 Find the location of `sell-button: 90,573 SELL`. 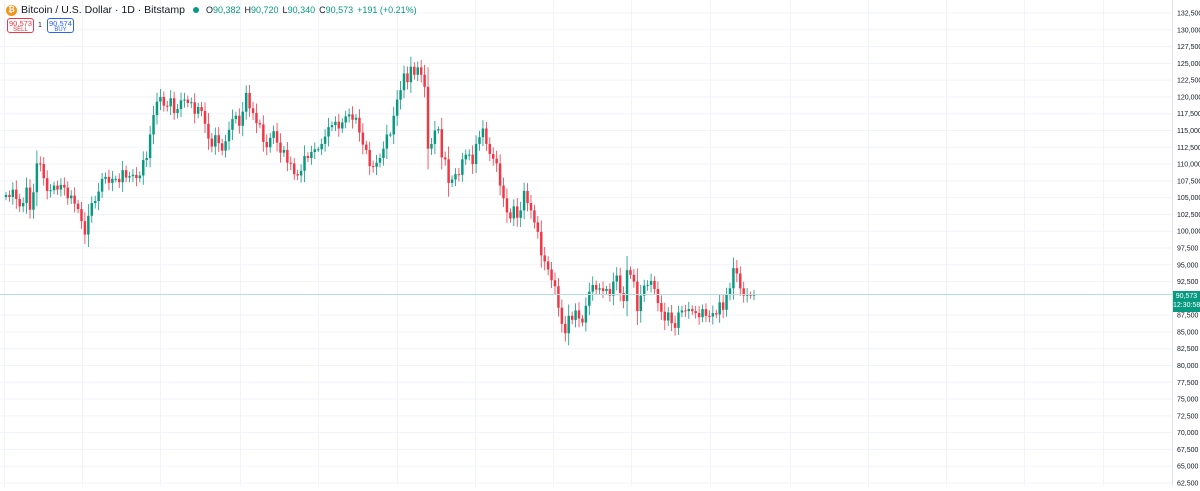

sell-button: 90,573 SELL is located at coordinates (20, 25).